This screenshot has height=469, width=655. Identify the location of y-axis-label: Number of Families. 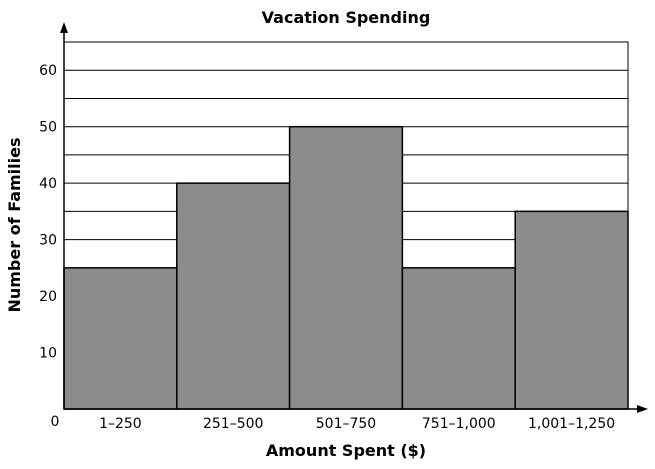
(14, 224).